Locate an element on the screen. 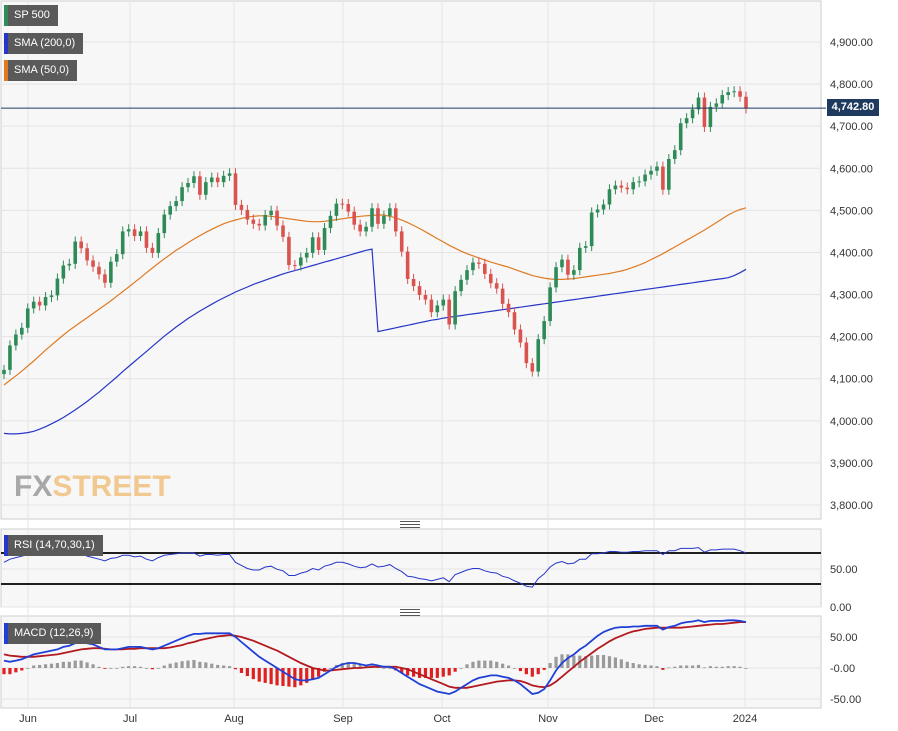  legend-sma200: SMA (200,0) is located at coordinates (44, 43).